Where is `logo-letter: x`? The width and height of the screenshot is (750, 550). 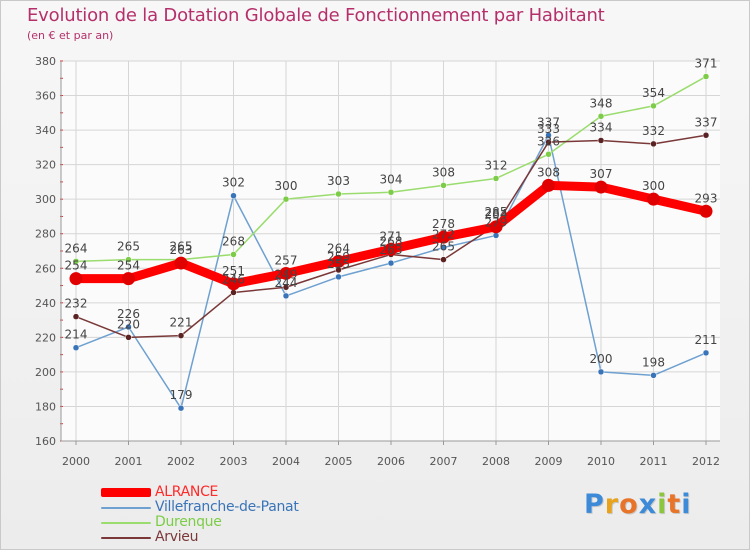 logo-letter: x is located at coordinates (648, 504).